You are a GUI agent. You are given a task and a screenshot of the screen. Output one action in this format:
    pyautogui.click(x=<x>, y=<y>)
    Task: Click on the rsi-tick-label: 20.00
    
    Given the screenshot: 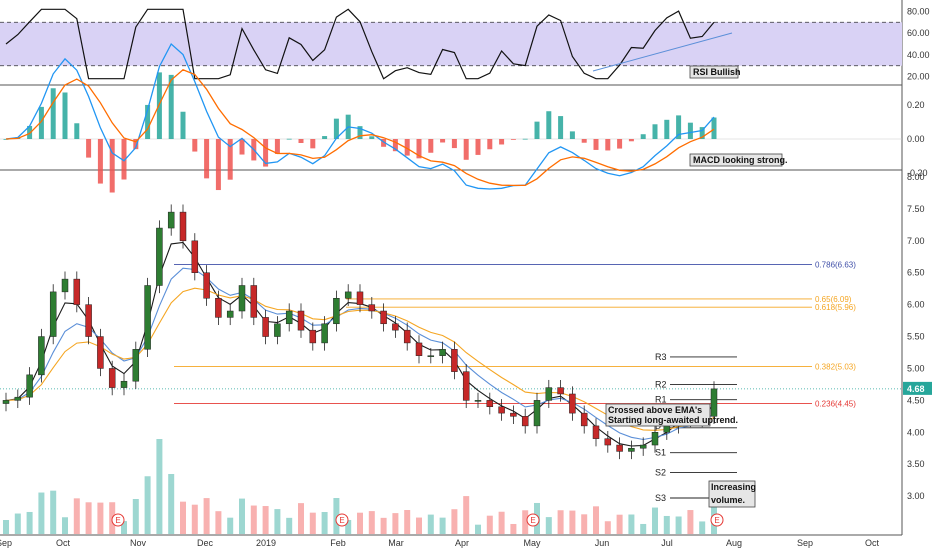 What is the action you would take?
    pyautogui.click(x=918, y=77)
    